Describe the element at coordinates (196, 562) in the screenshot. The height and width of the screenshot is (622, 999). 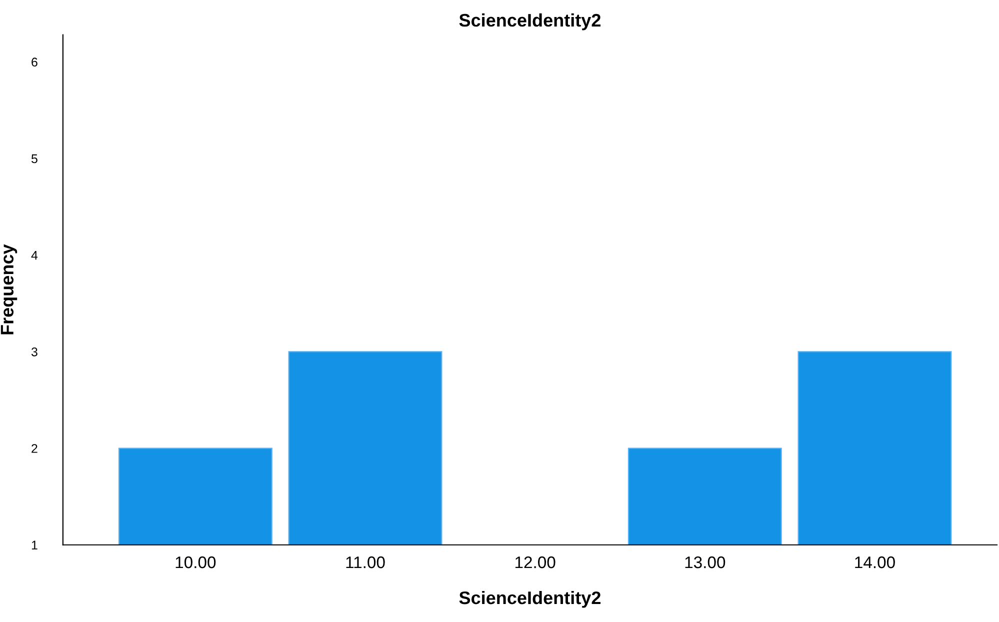
I see `x-tick-label: 10.00` at that location.